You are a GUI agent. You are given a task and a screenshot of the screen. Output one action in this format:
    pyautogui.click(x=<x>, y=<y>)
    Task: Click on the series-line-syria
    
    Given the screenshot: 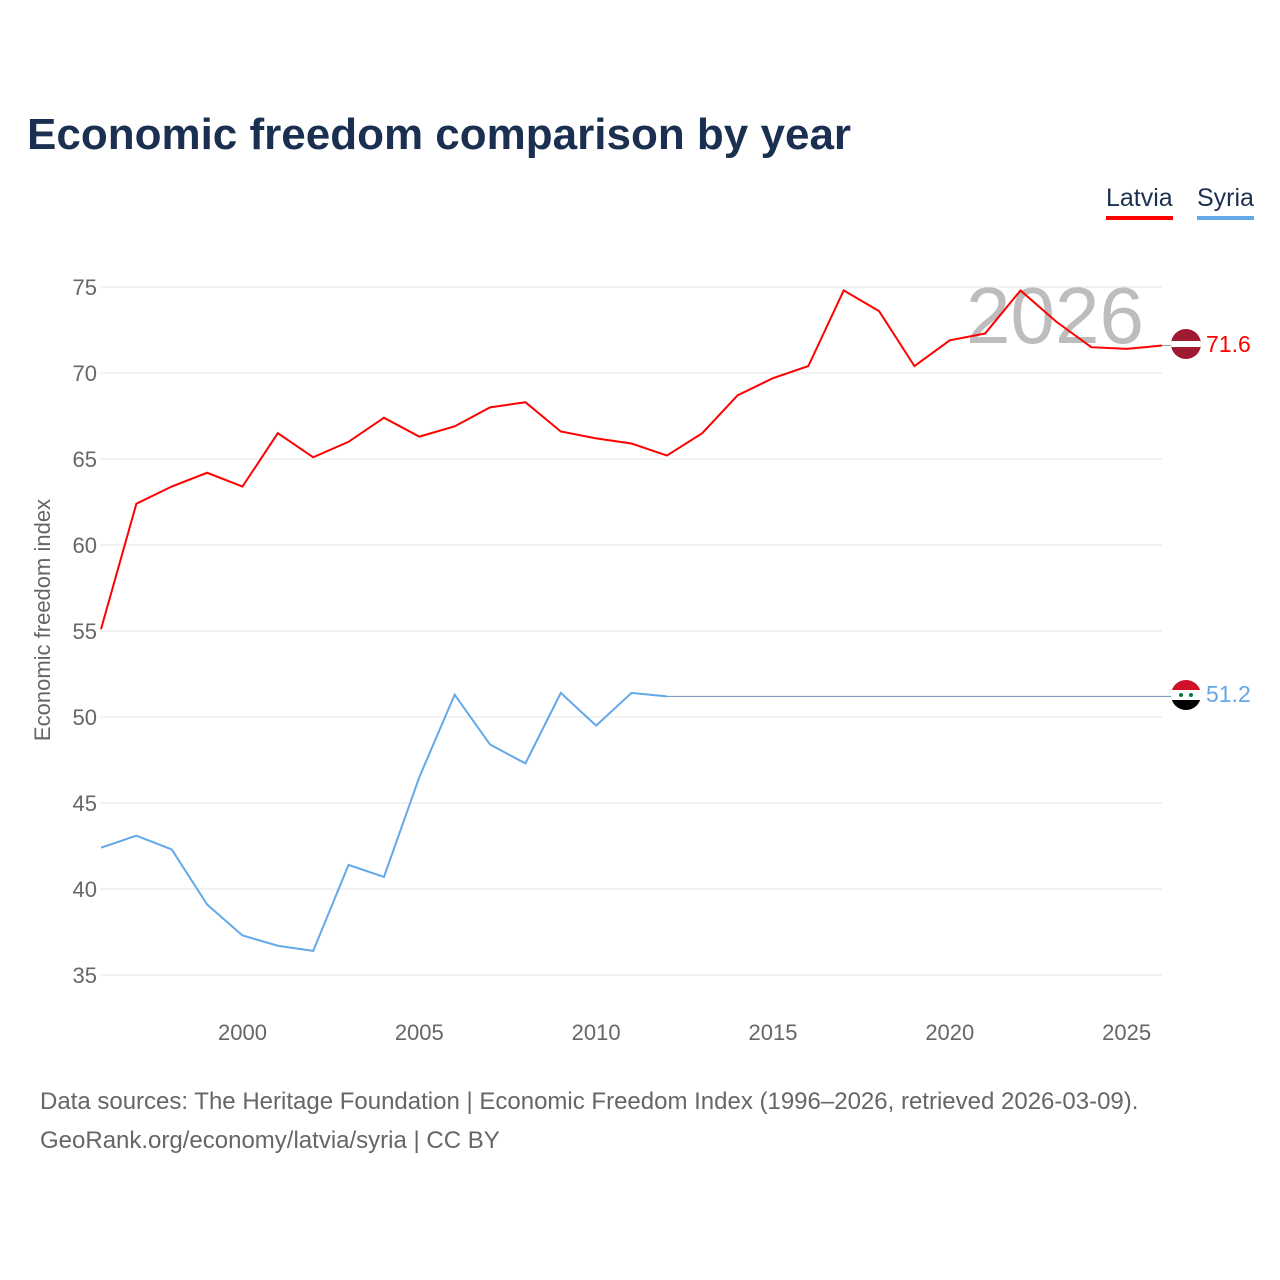 What is the action you would take?
    pyautogui.click(x=383, y=822)
    